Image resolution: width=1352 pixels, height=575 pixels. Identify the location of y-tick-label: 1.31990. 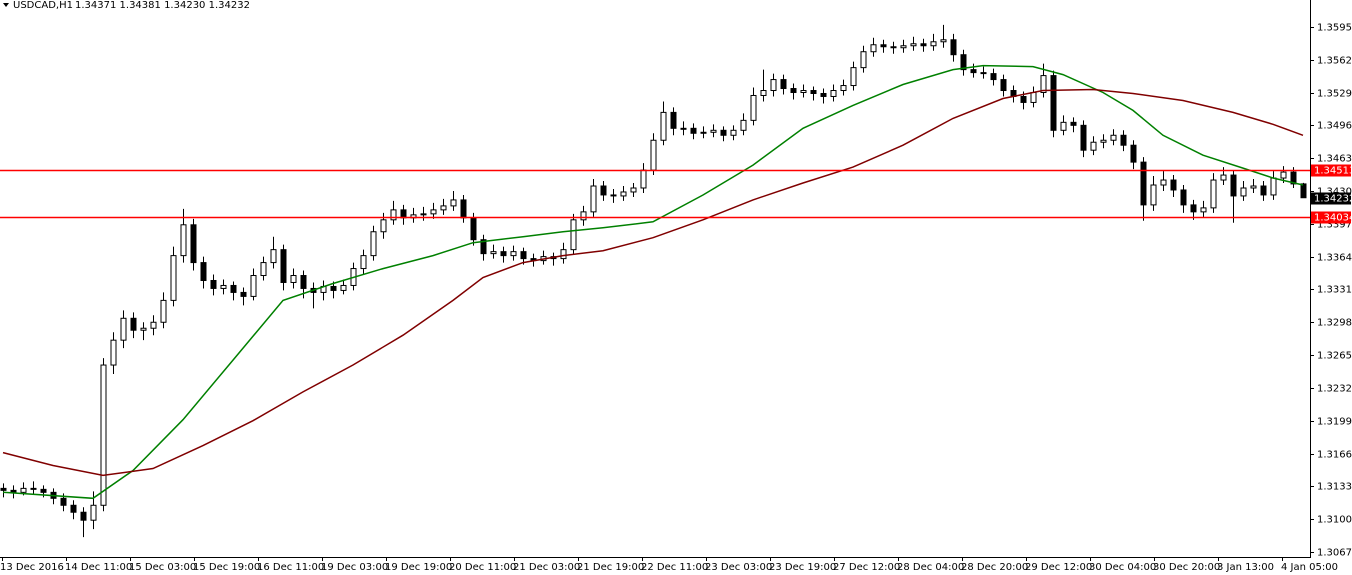
(1334, 422).